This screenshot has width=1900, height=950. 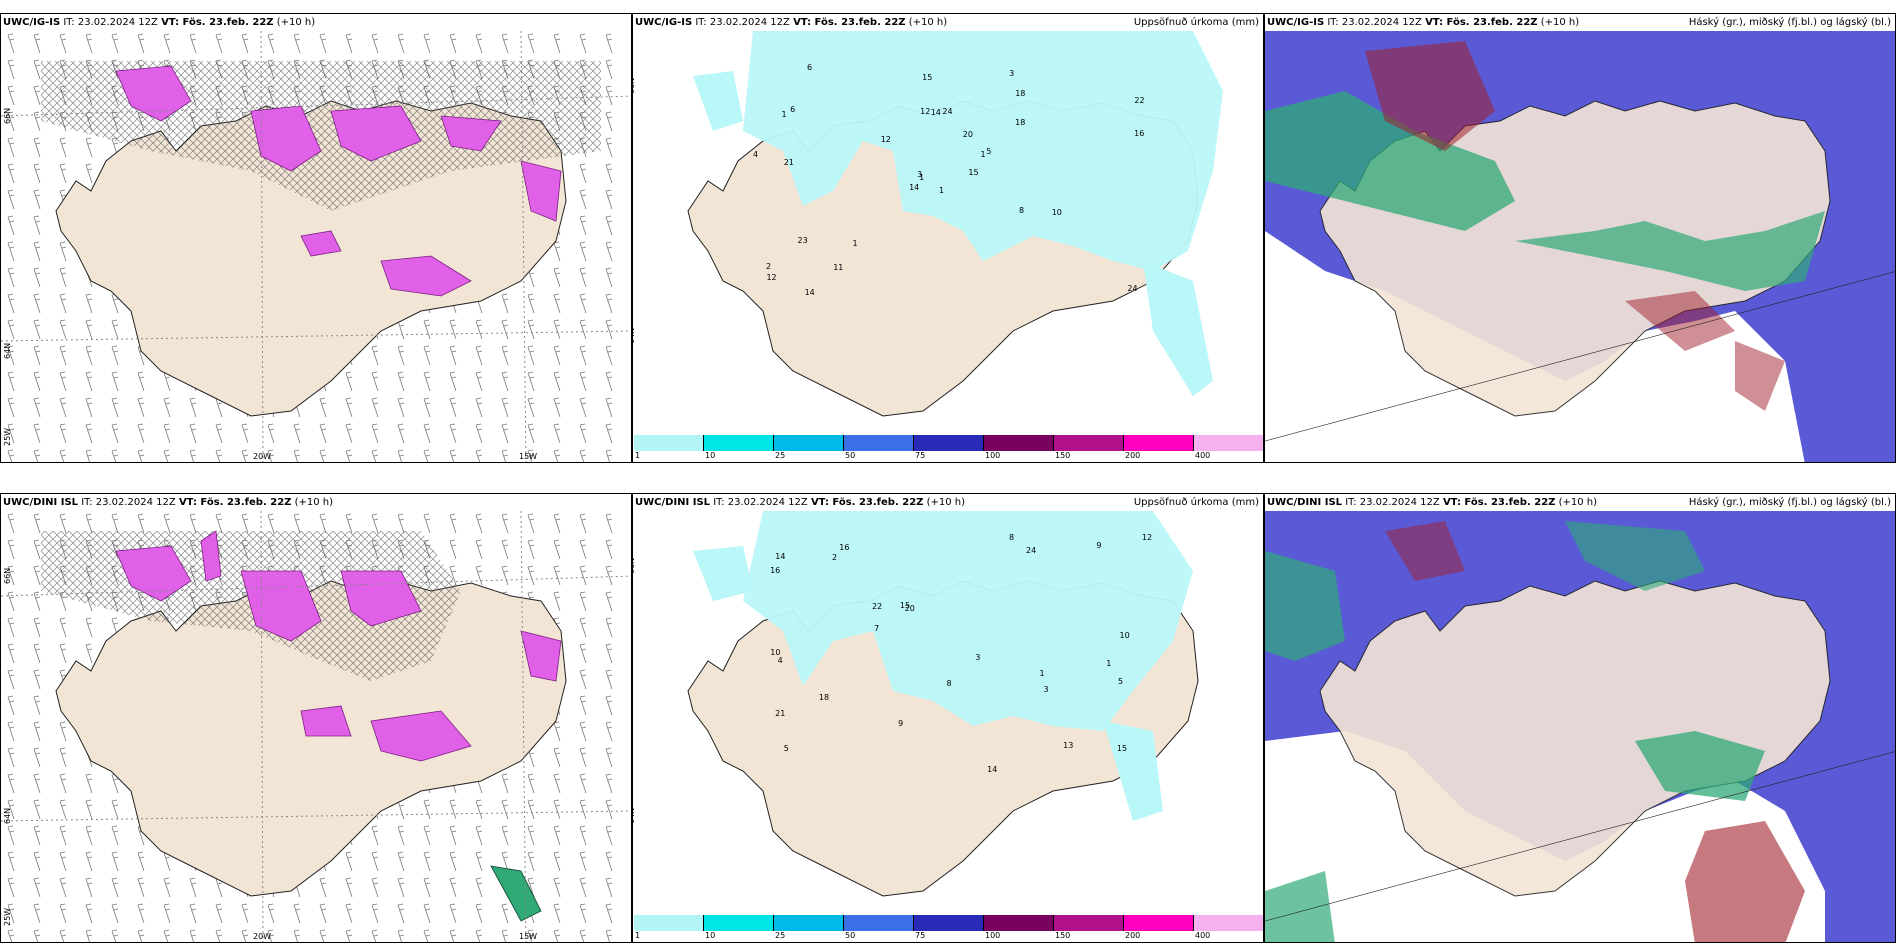 What do you see at coordinates (1068, 745) in the screenshot?
I see `precip-value-label: 13` at bounding box center [1068, 745].